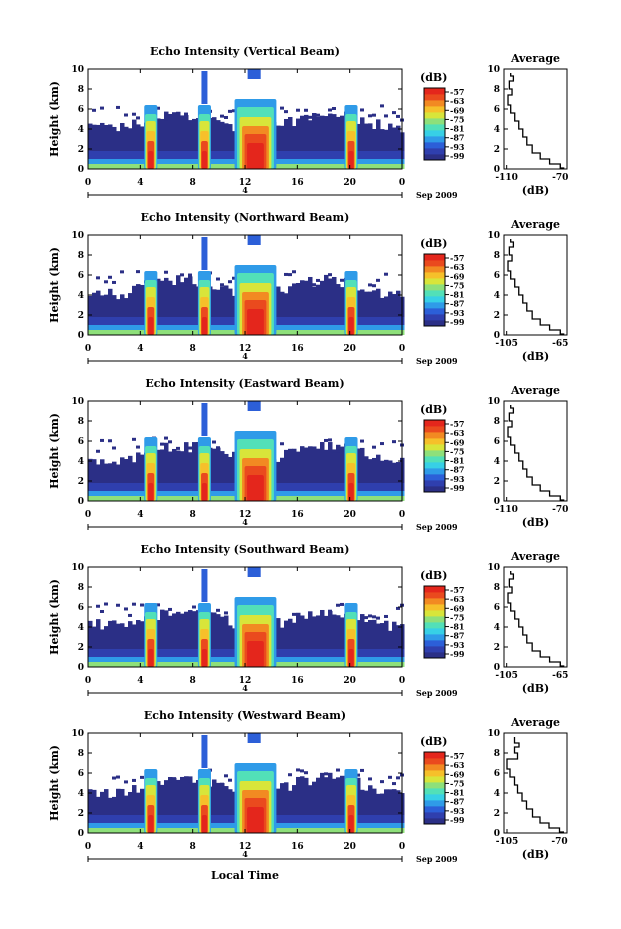 Image resolution: width=621 pixels, height=929 pixels. Describe the element at coordinates (81, 256) in the screenshot. I see `y-tick-label: 8` at that location.